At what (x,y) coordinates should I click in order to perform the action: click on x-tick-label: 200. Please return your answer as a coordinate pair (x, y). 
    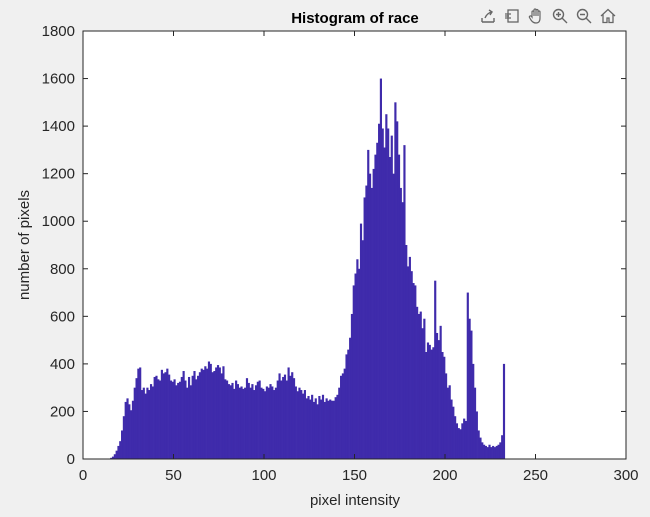
    Looking at the image, I should click on (444, 475).